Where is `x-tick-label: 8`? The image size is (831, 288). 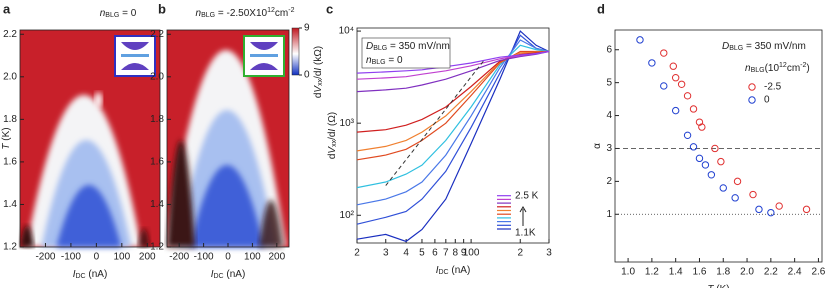
x-tick-label: 8 is located at coordinates (456, 253).